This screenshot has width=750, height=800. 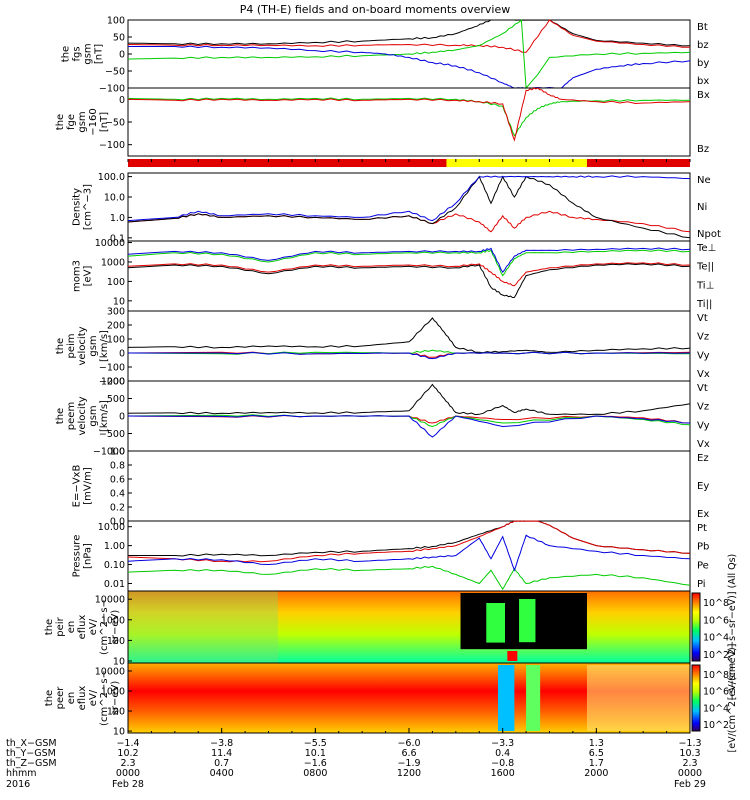 What do you see at coordinates (690, 773) in the screenshot?
I see `x-axis-value: 0000` at bounding box center [690, 773].